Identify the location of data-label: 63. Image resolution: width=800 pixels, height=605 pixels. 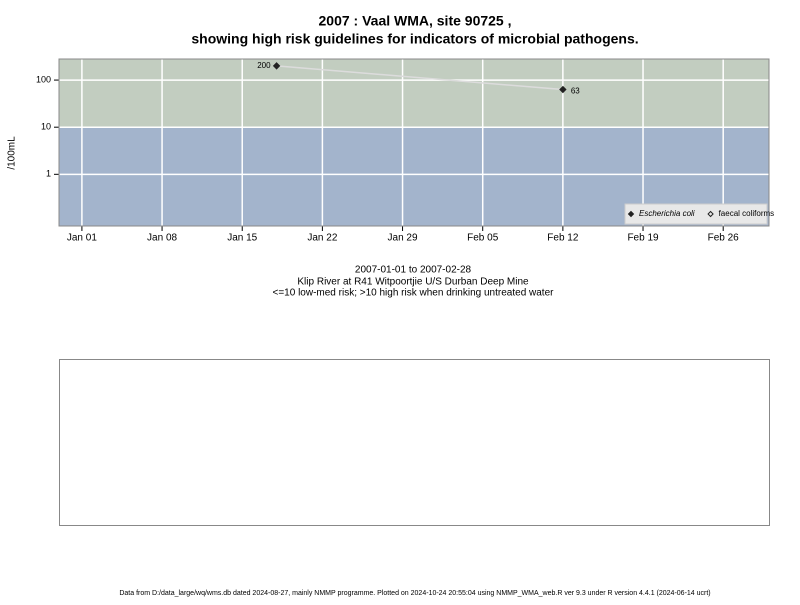
(575, 91).